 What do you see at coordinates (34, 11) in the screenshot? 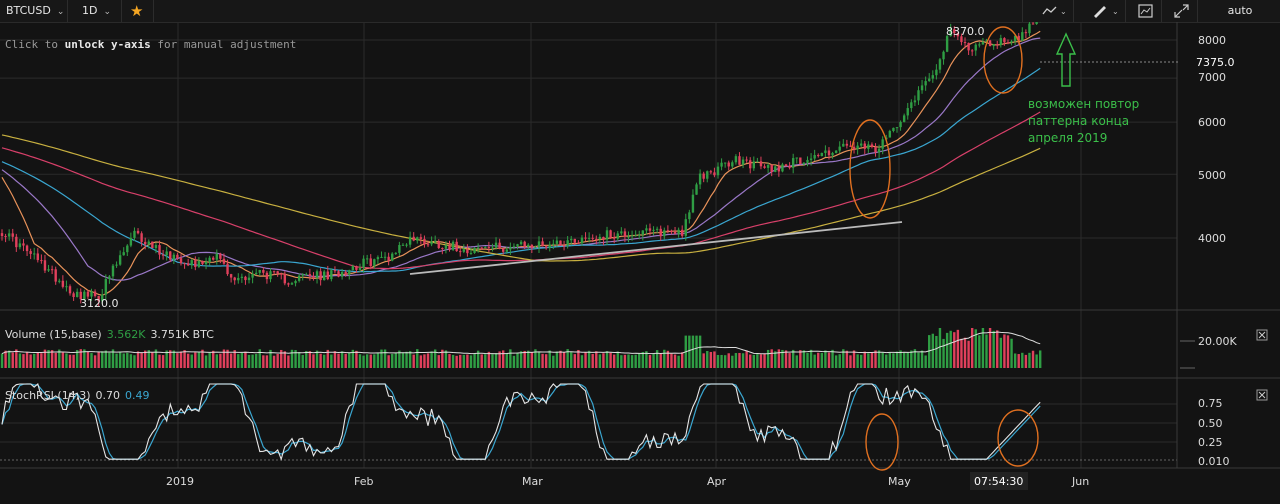
I see `symbol-selector: BTCUSD ⌄` at bounding box center [34, 11].